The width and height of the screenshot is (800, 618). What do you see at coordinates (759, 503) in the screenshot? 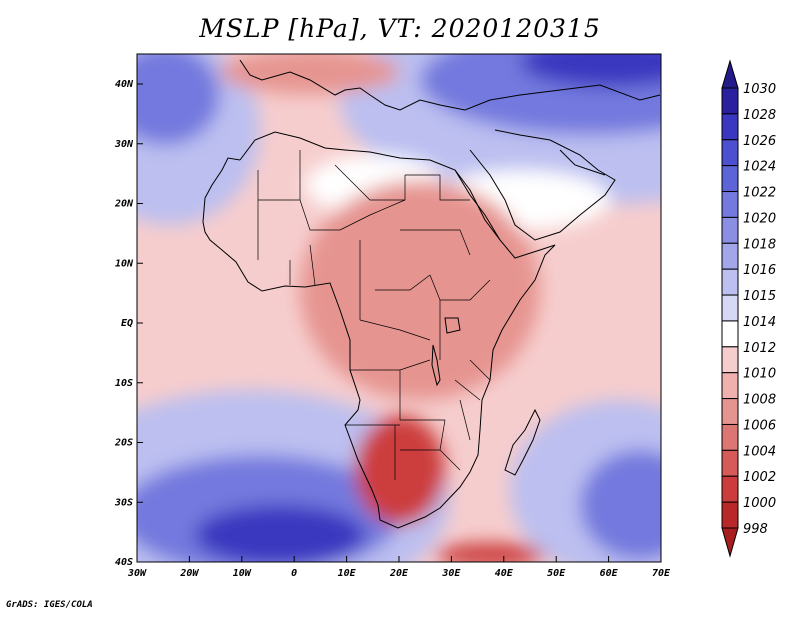
I see `colorbar-label: 1000` at bounding box center [759, 503].